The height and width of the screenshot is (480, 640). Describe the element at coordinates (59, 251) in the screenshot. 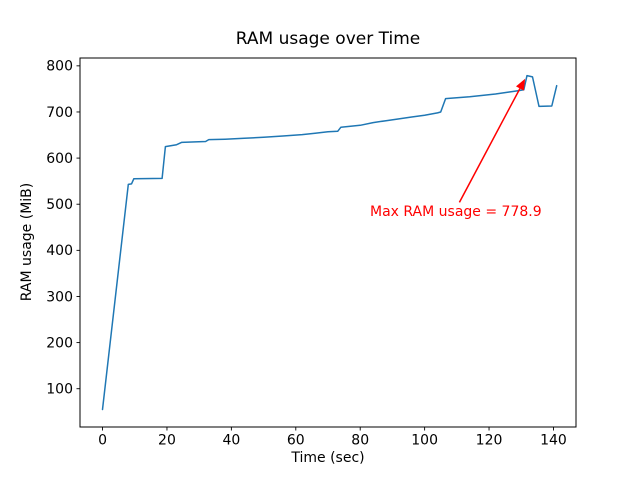

I see `y-tick-label: 400` at that location.